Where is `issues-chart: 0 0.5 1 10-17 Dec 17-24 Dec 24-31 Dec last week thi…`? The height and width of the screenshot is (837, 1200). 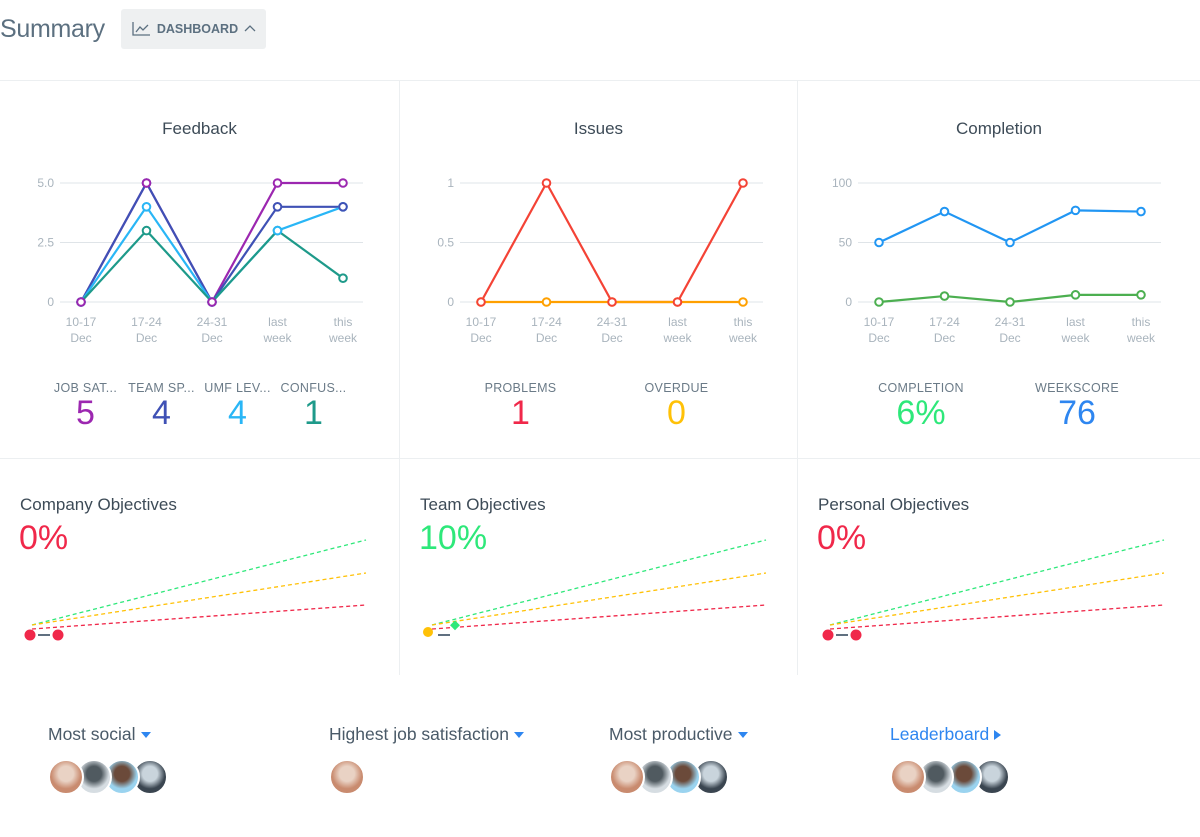
issues-chart: 0 0.5 1 10-17 Dec 17-24 Dec 24-31 Dec last week thi… is located at coordinates (600, 260).